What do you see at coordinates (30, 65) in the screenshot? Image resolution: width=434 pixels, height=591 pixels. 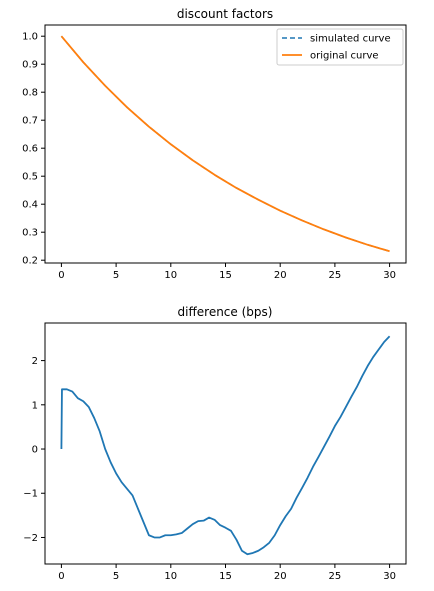 I see `y-tick-label: 0.9` at bounding box center [30, 65].